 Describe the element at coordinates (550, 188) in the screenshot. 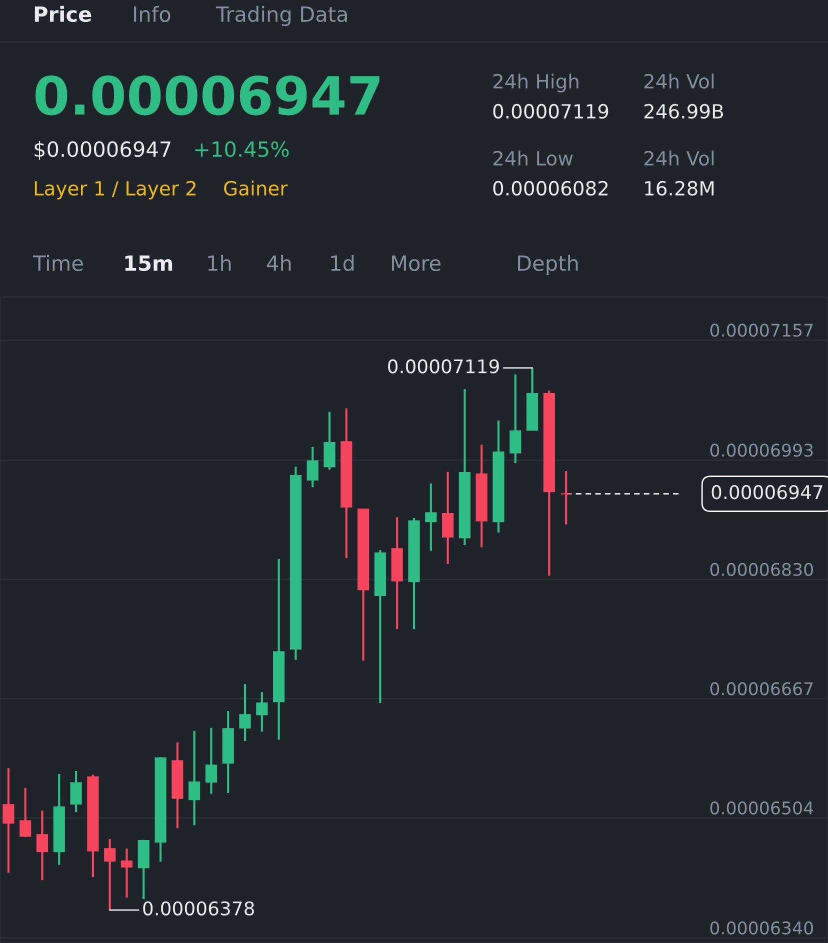

I see `text: 0.00006082` at that location.